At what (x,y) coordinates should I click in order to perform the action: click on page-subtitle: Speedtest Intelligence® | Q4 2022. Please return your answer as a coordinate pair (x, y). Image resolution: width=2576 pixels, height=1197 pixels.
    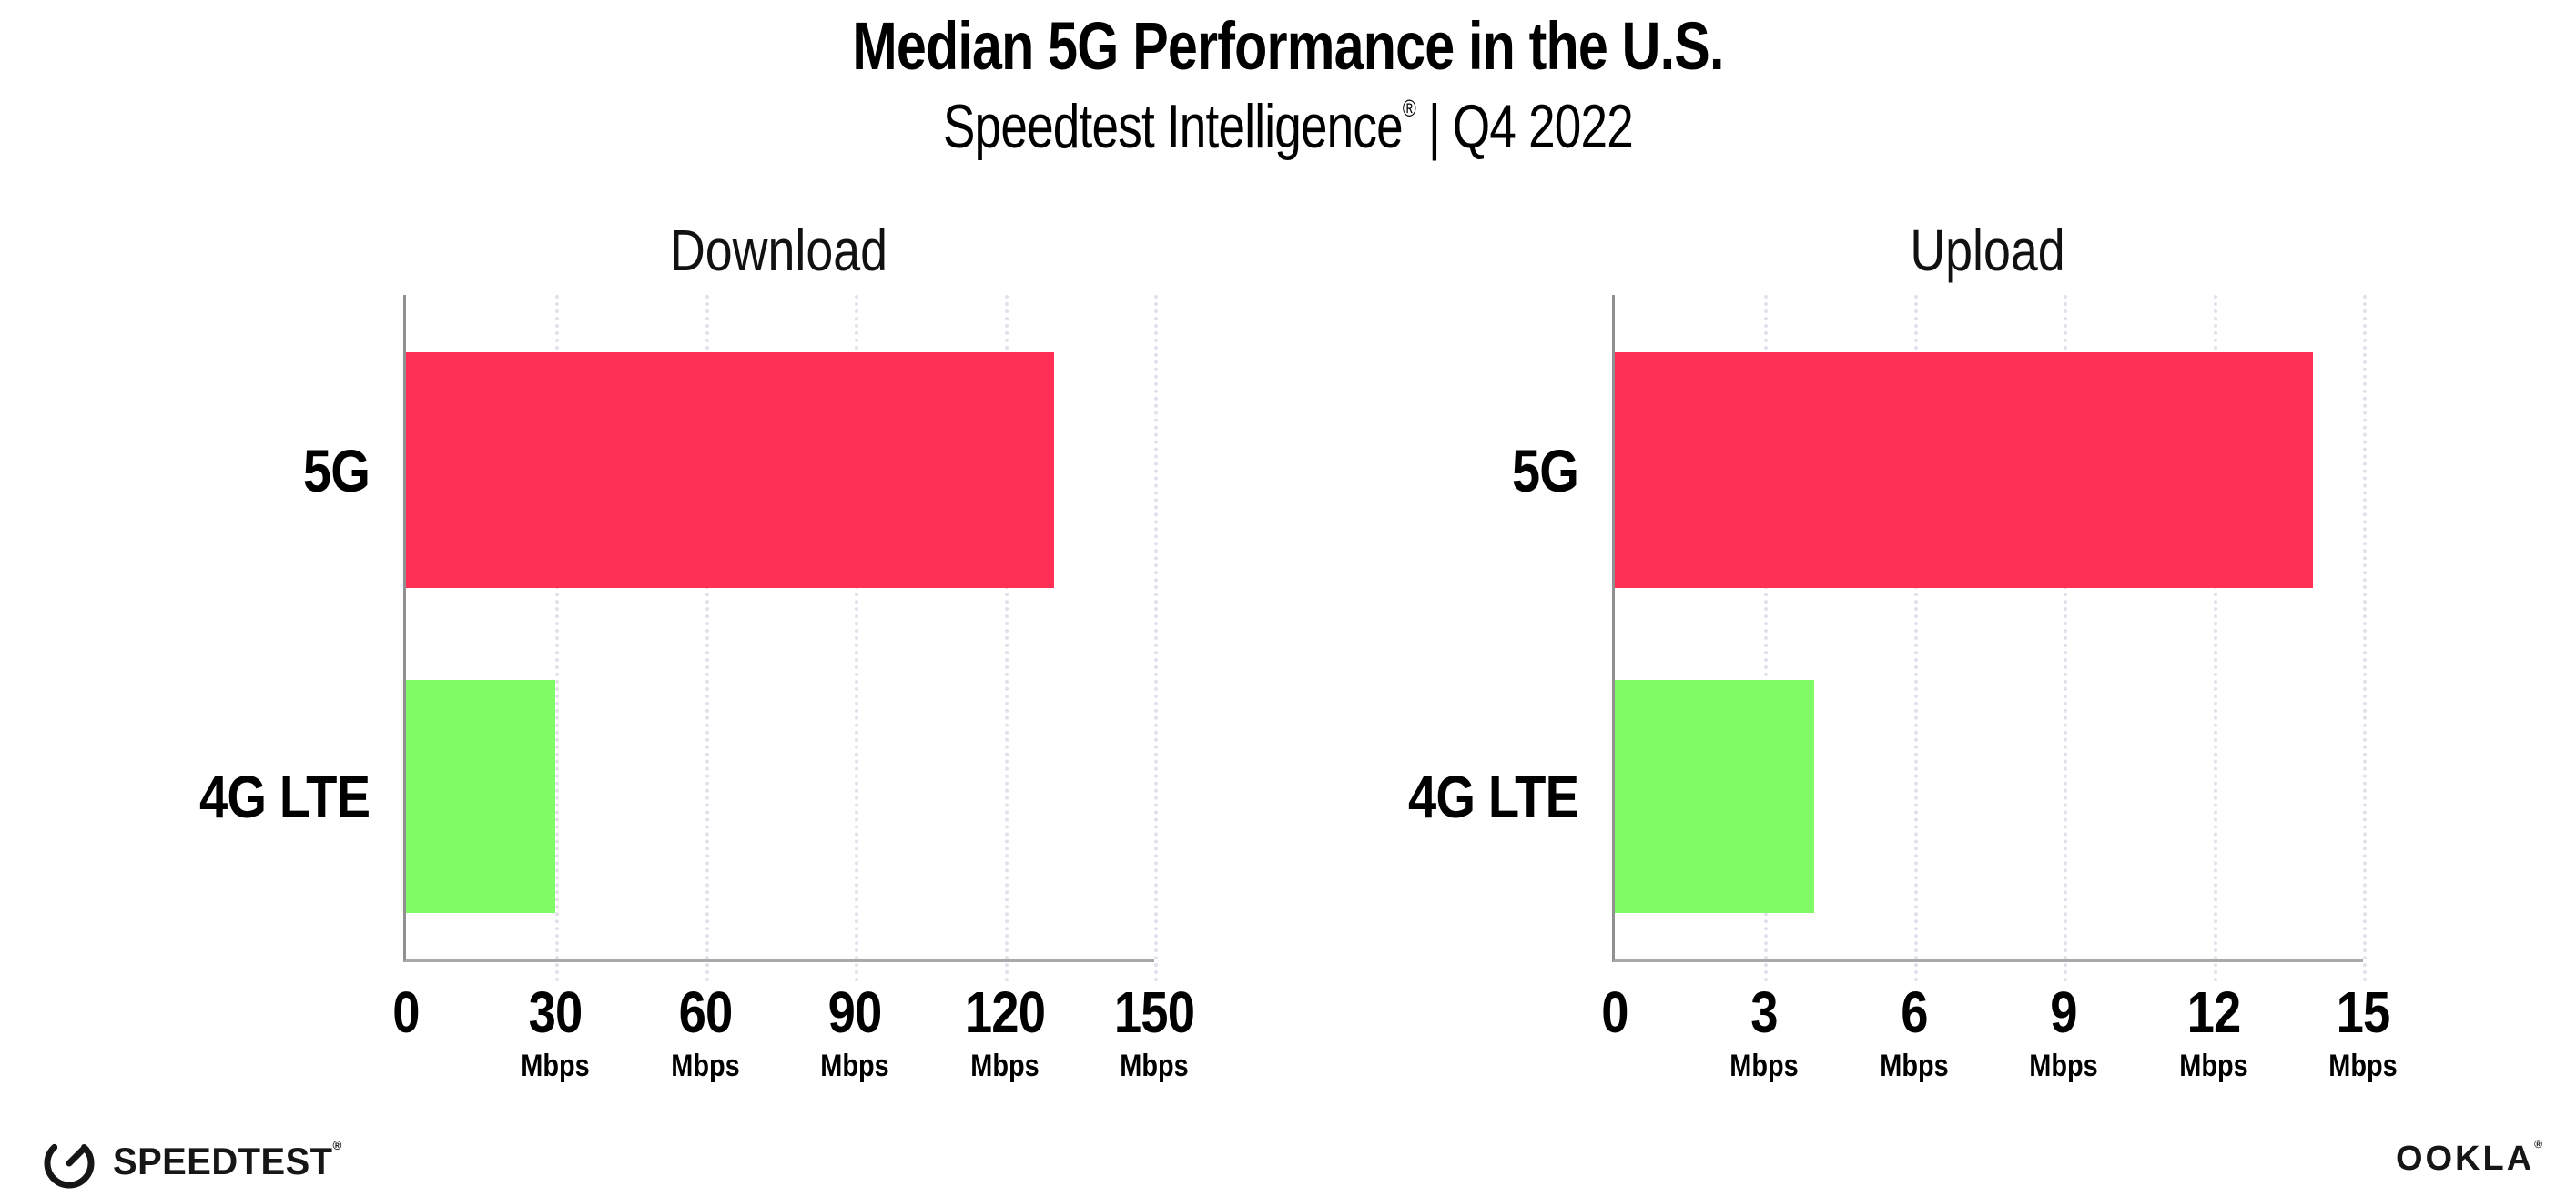
    Looking at the image, I should click on (1287, 126).